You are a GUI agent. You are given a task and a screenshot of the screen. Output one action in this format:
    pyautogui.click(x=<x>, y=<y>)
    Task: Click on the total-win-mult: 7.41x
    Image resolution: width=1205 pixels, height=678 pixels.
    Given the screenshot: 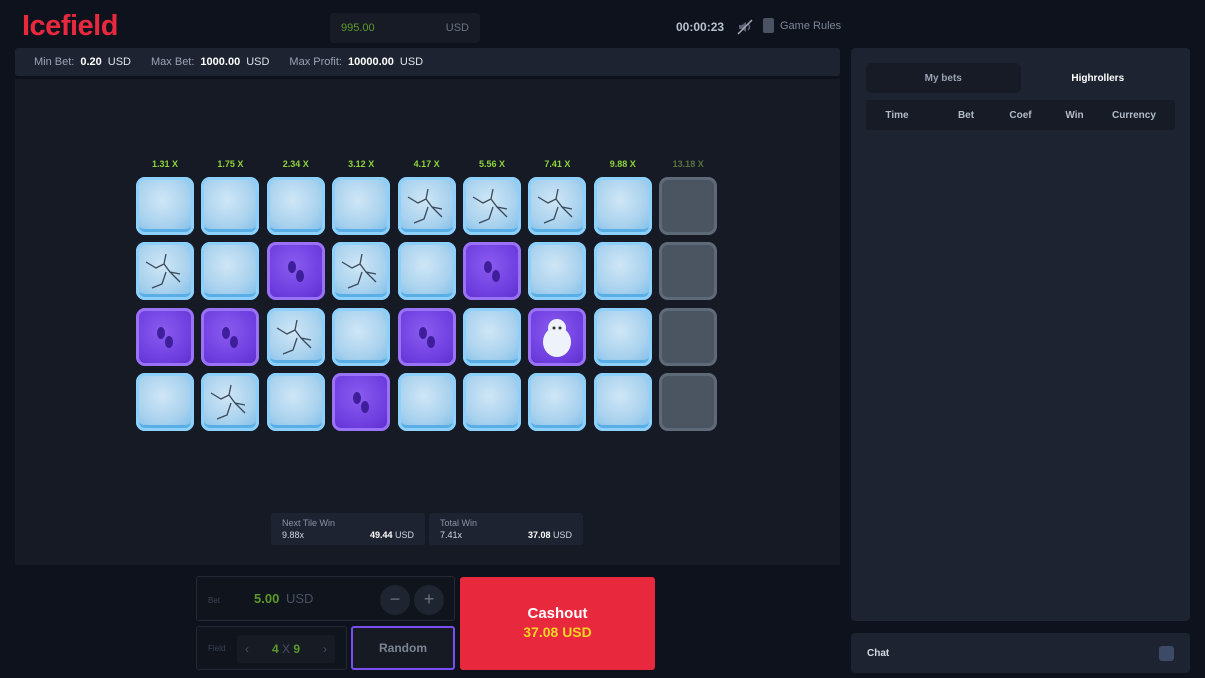 What is the action you would take?
    pyautogui.click(x=451, y=535)
    